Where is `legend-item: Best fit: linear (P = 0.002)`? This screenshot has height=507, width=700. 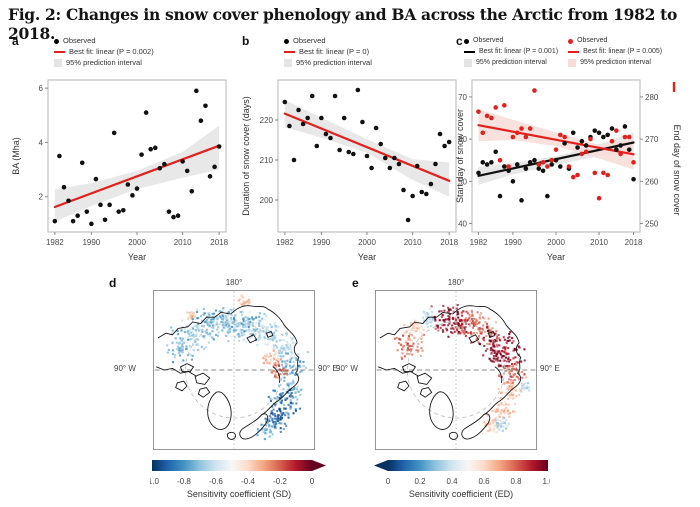
legend-item: Best fit: linear (P = 0.002) is located at coordinates (104, 52).